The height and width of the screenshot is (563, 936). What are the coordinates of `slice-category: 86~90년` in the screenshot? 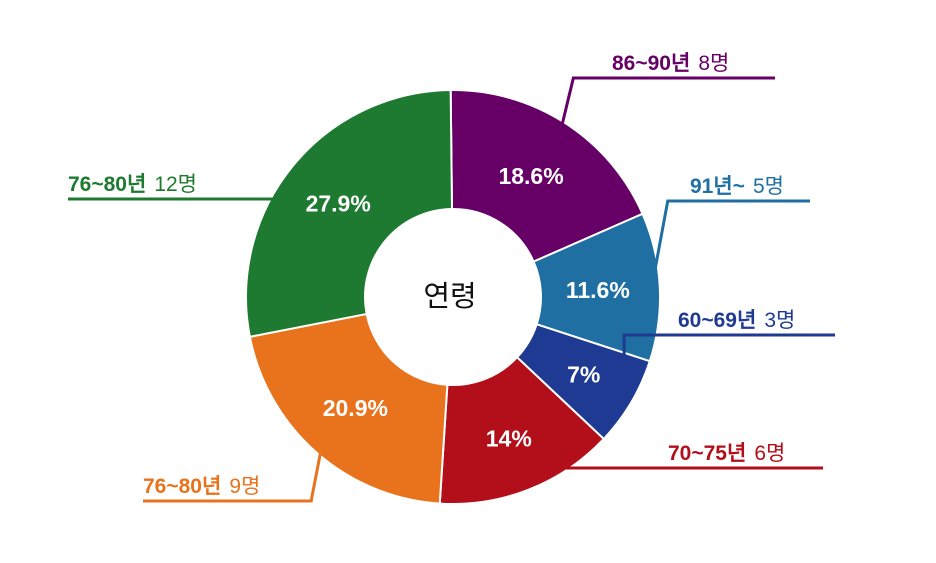 It's located at (651, 63).